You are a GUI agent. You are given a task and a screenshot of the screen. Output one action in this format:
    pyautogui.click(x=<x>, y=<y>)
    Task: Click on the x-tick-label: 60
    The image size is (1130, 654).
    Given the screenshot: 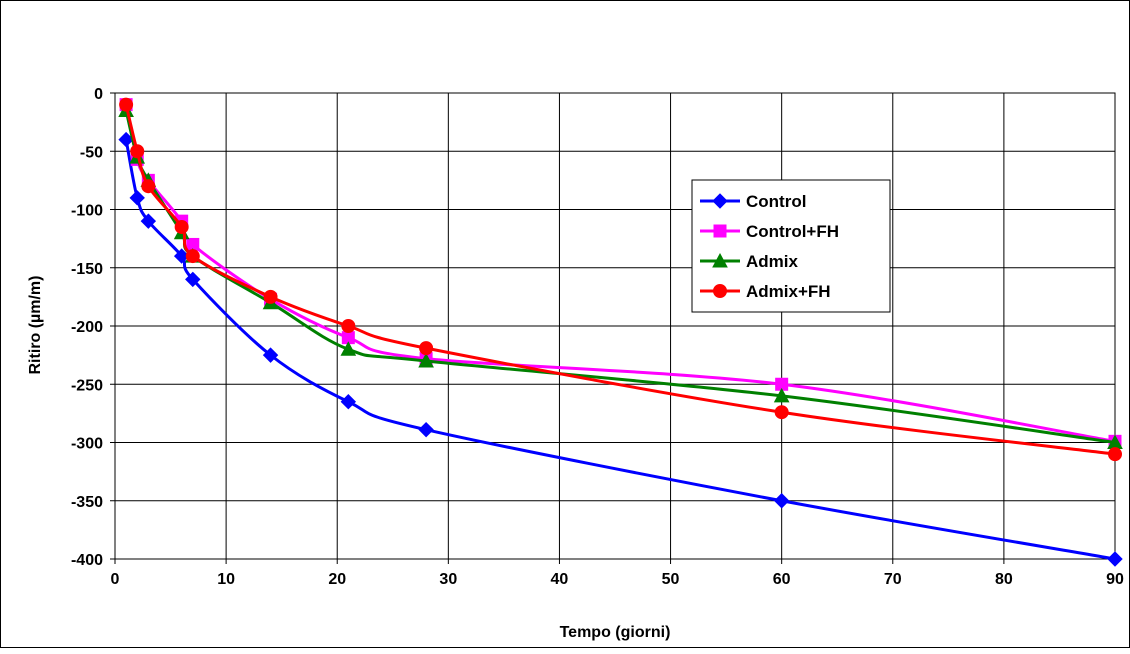 What is the action you would take?
    pyautogui.click(x=782, y=579)
    